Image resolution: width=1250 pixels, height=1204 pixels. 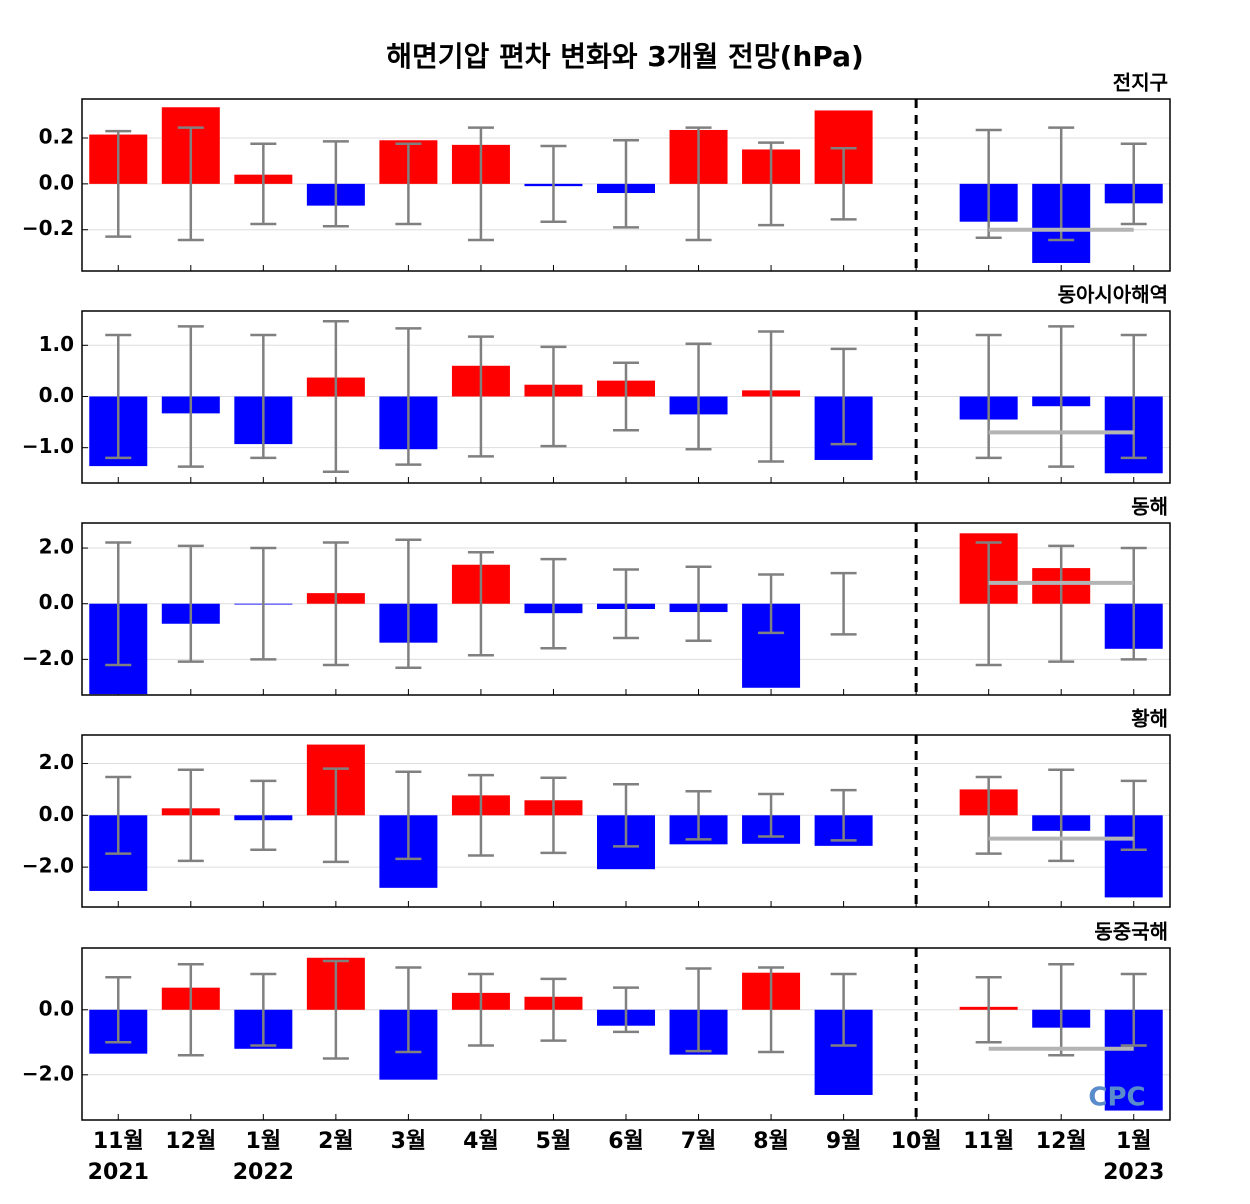 What do you see at coordinates (48, 228) in the screenshot?
I see `y-tick-label: −0.2` at bounding box center [48, 228].